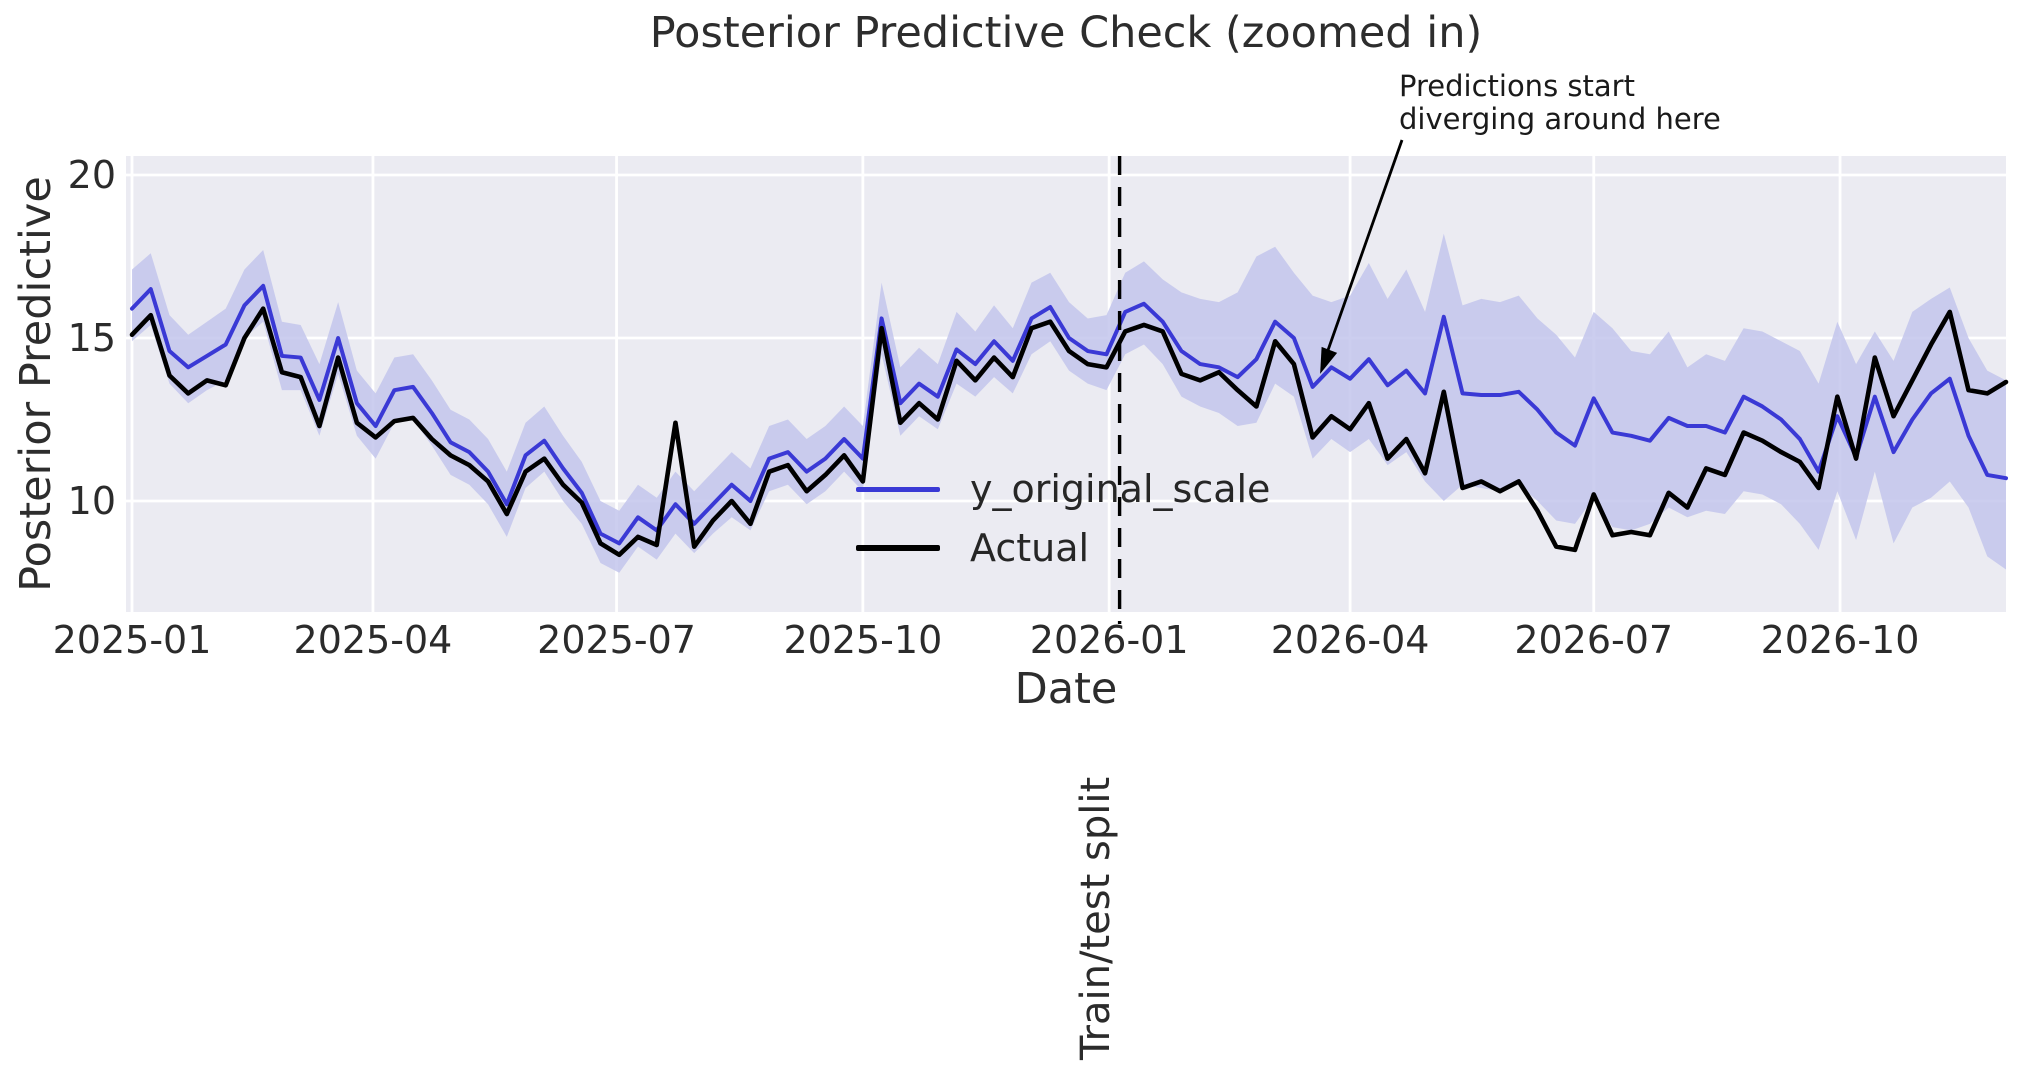 The image size is (2023, 1077). What do you see at coordinates (1560, 119) in the screenshot?
I see `annotation-line-2: diverging around here` at bounding box center [1560, 119].